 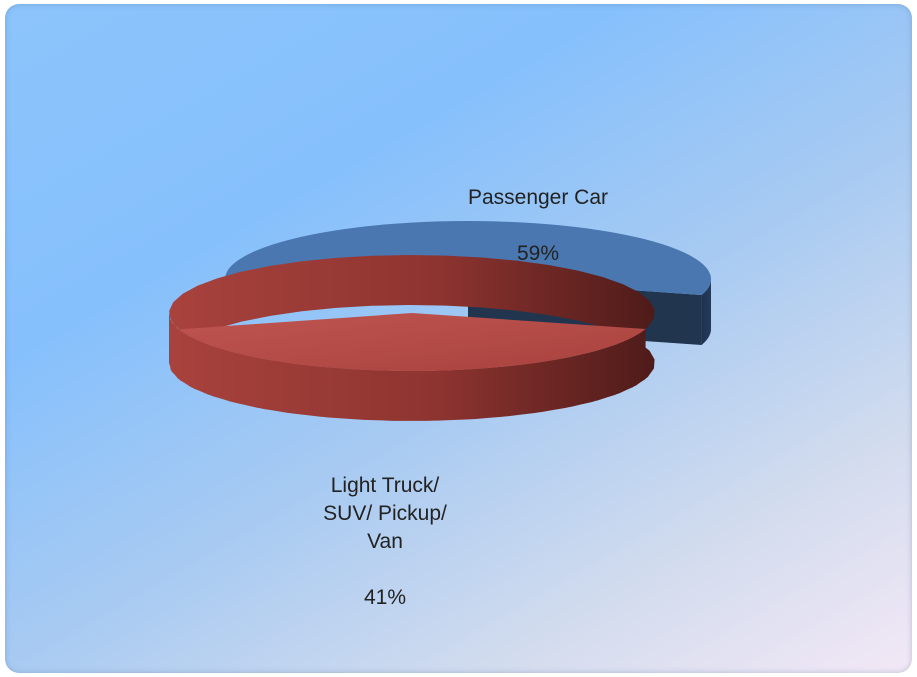 I want to click on slice-name-light-truck: Light Truck/ SUV/ Pickup/ Van, so click(x=385, y=513).